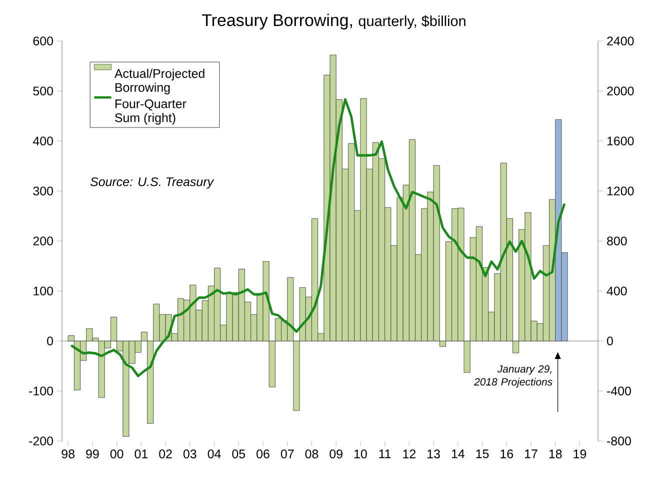 The width and height of the screenshot is (668, 484). What do you see at coordinates (159, 81) in the screenshot?
I see `legend-label: Actual/Projected Borrowing` at bounding box center [159, 81].